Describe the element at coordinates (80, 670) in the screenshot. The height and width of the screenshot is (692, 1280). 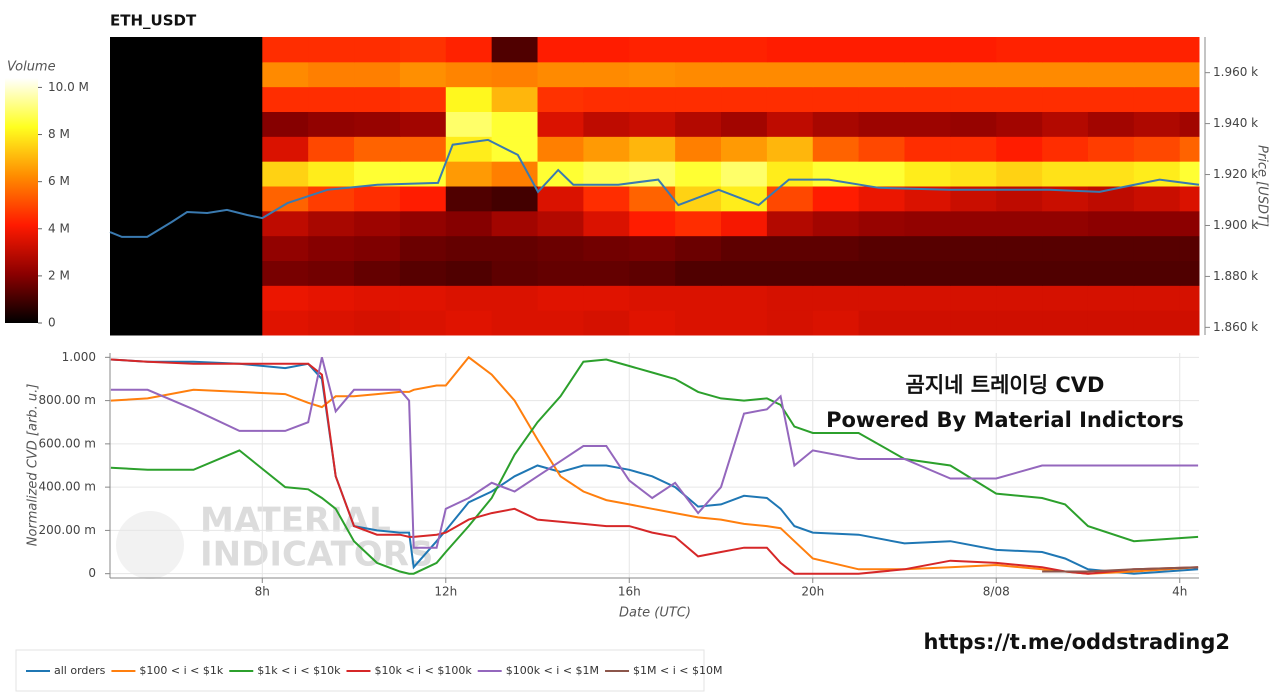
I see `legend-label: all orders` at that location.